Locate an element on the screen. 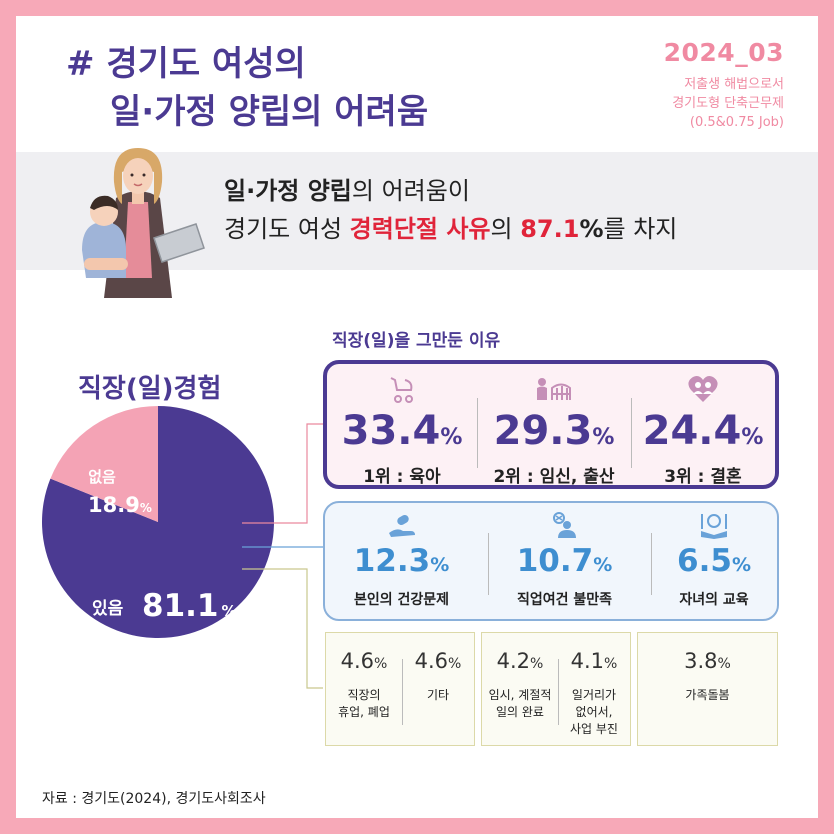 This screenshot has height=834, width=834. pie-value-no-unit: % is located at coordinates (146, 508).